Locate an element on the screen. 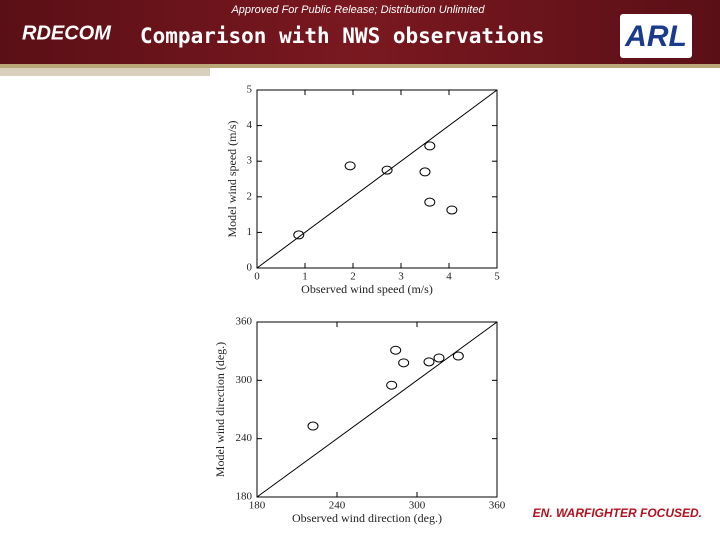  x-axis-label: Observed wind speed (m/s) is located at coordinates (367, 289).